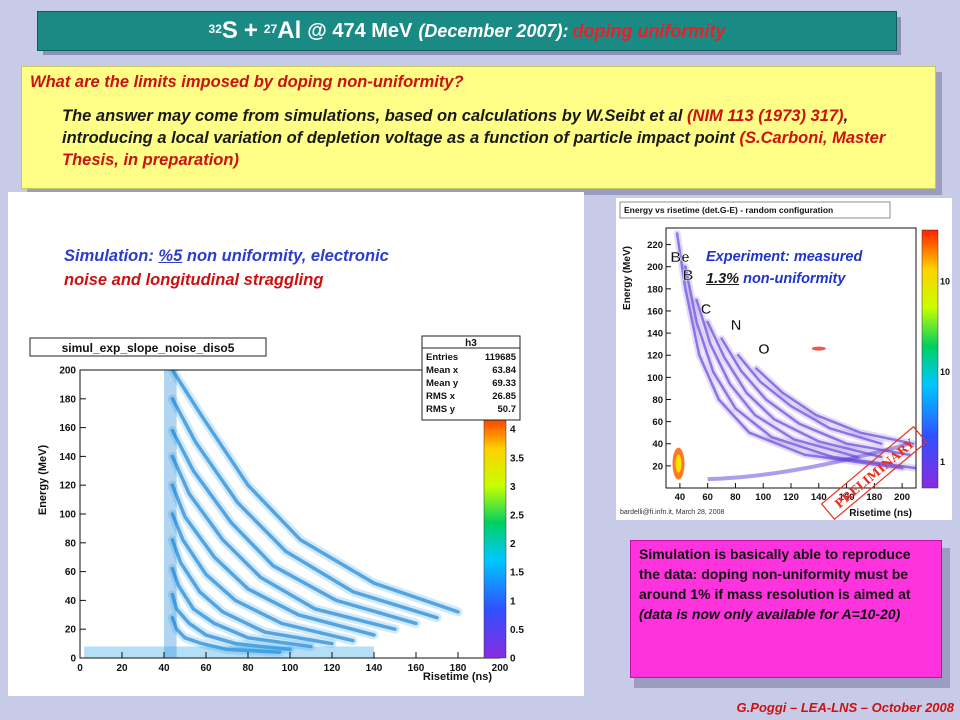  Describe the element at coordinates (67, 457) in the screenshot. I see `left-y-tick-label: 140` at that location.